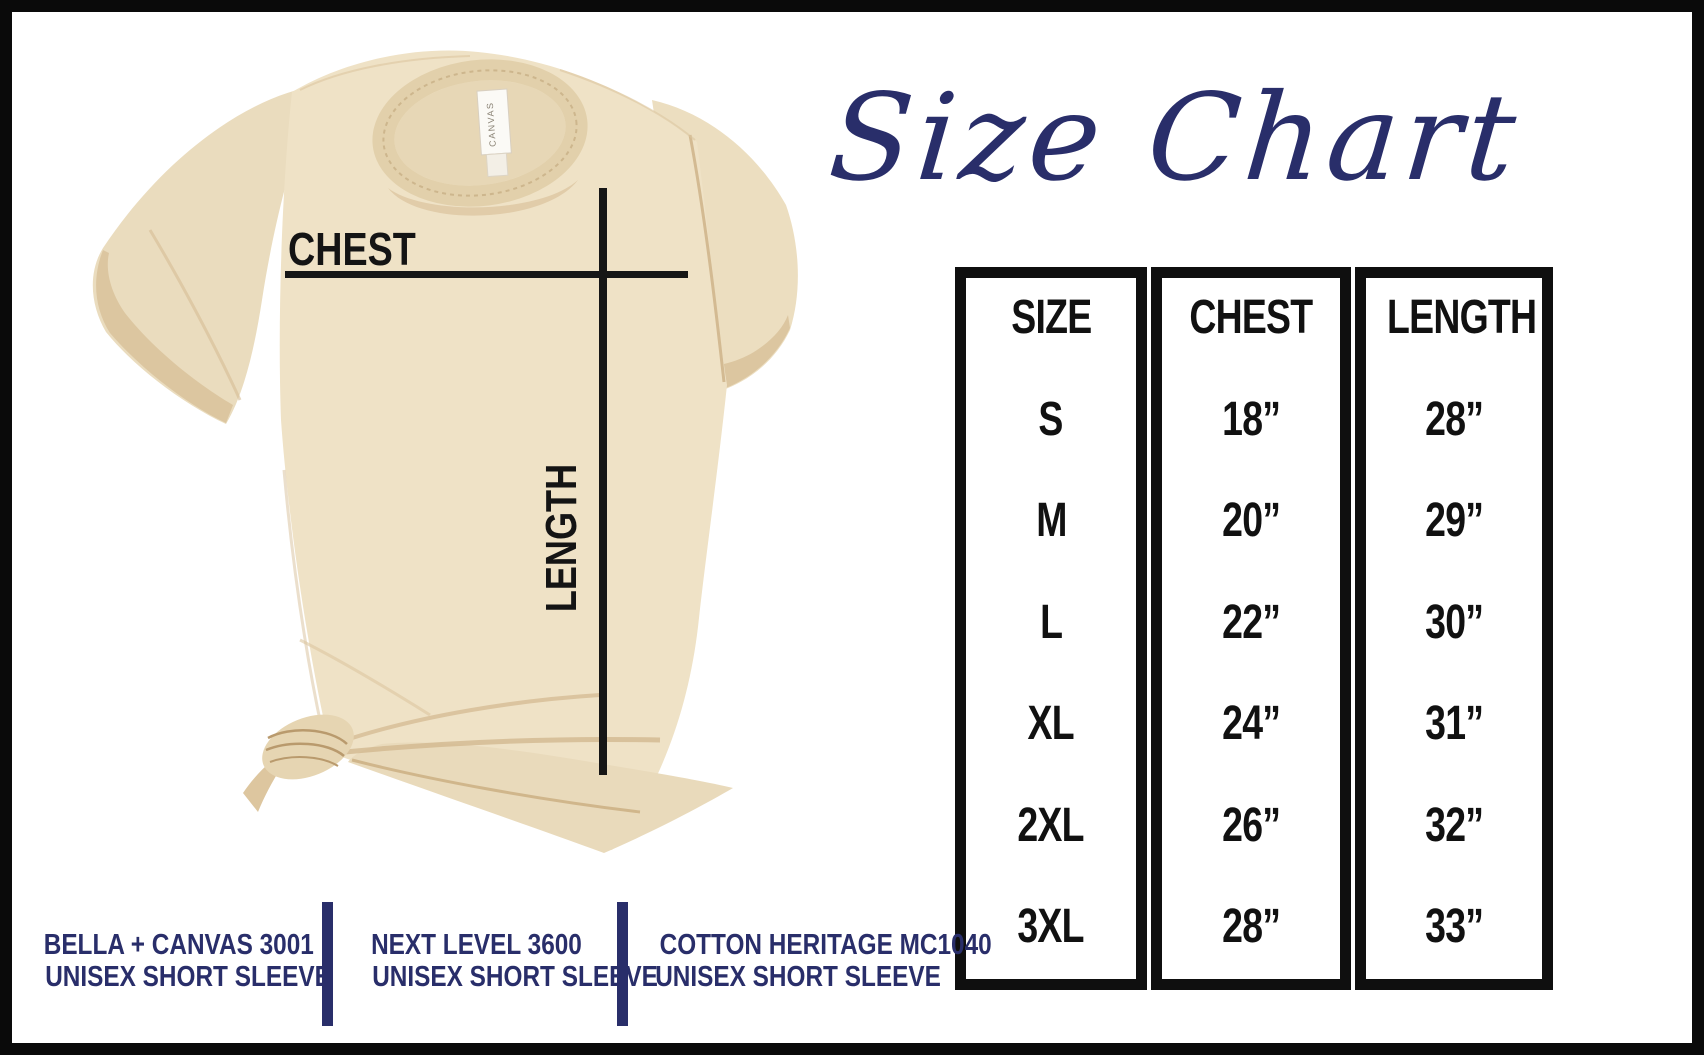 This screenshot has width=1704, height=1055. Describe the element at coordinates (476, 945) in the screenshot. I see `product-line1: NEXT LEVEL 3600` at that location.